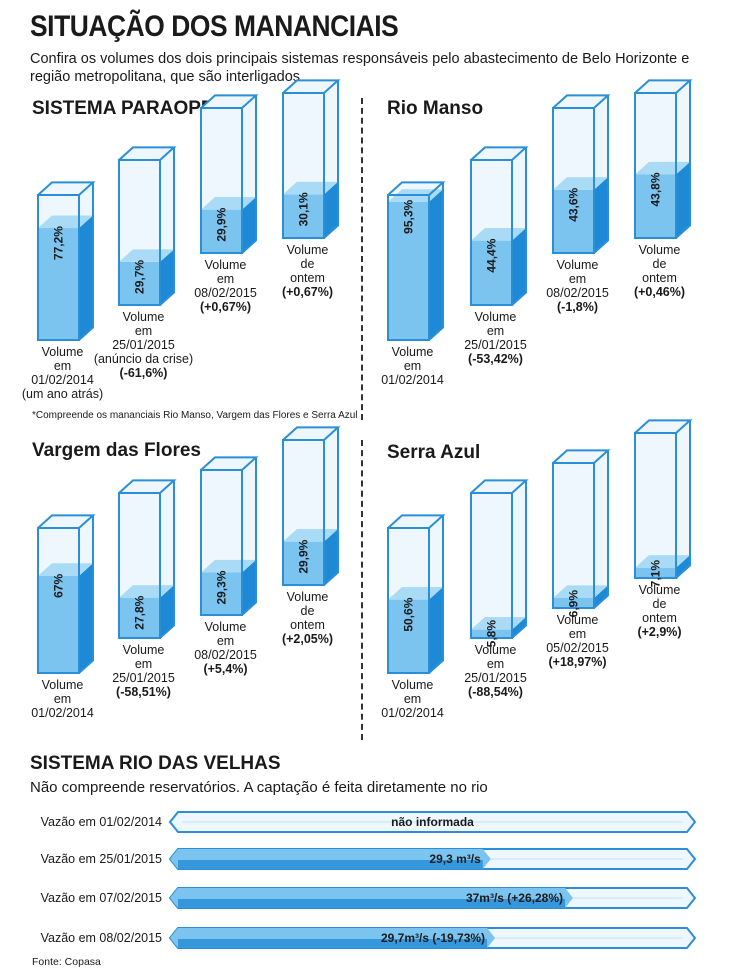  Describe the element at coordinates (62, 394) in the screenshot. I see `caption-line: (um ano atrás)` at that location.